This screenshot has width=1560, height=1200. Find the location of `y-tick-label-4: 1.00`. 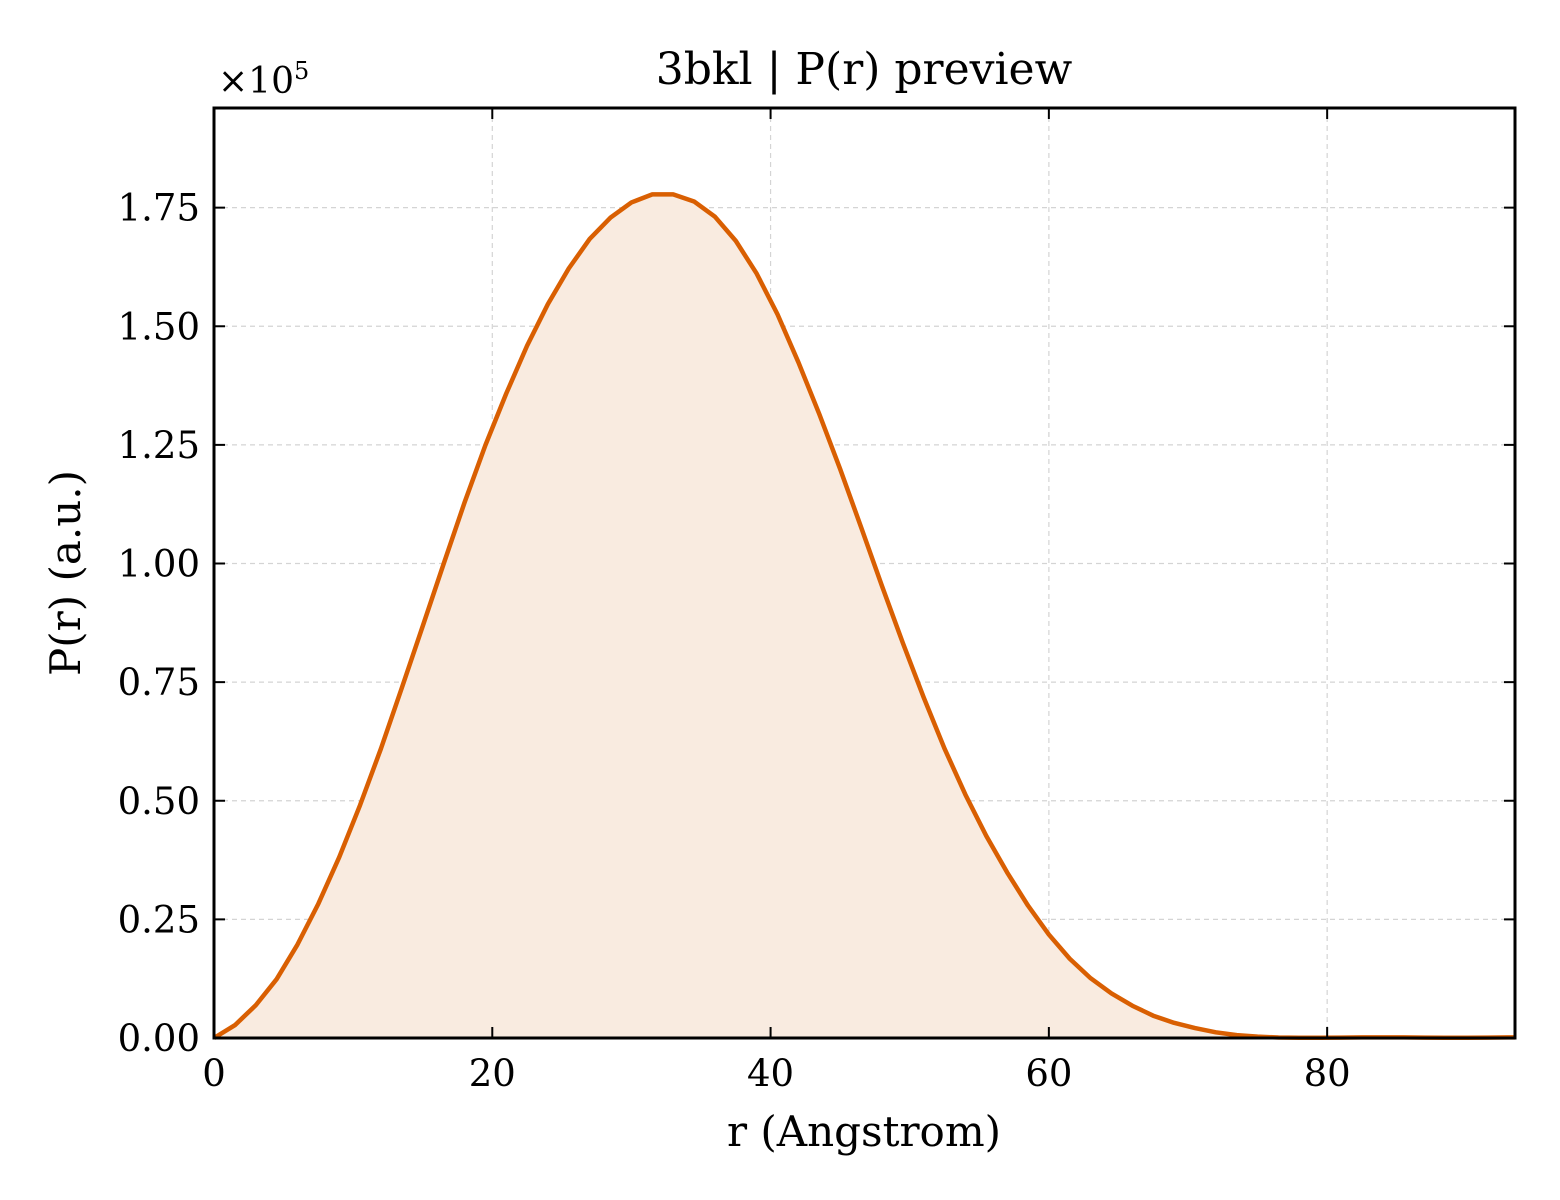

y-tick-label-4: 1.00 is located at coordinates (159, 564).